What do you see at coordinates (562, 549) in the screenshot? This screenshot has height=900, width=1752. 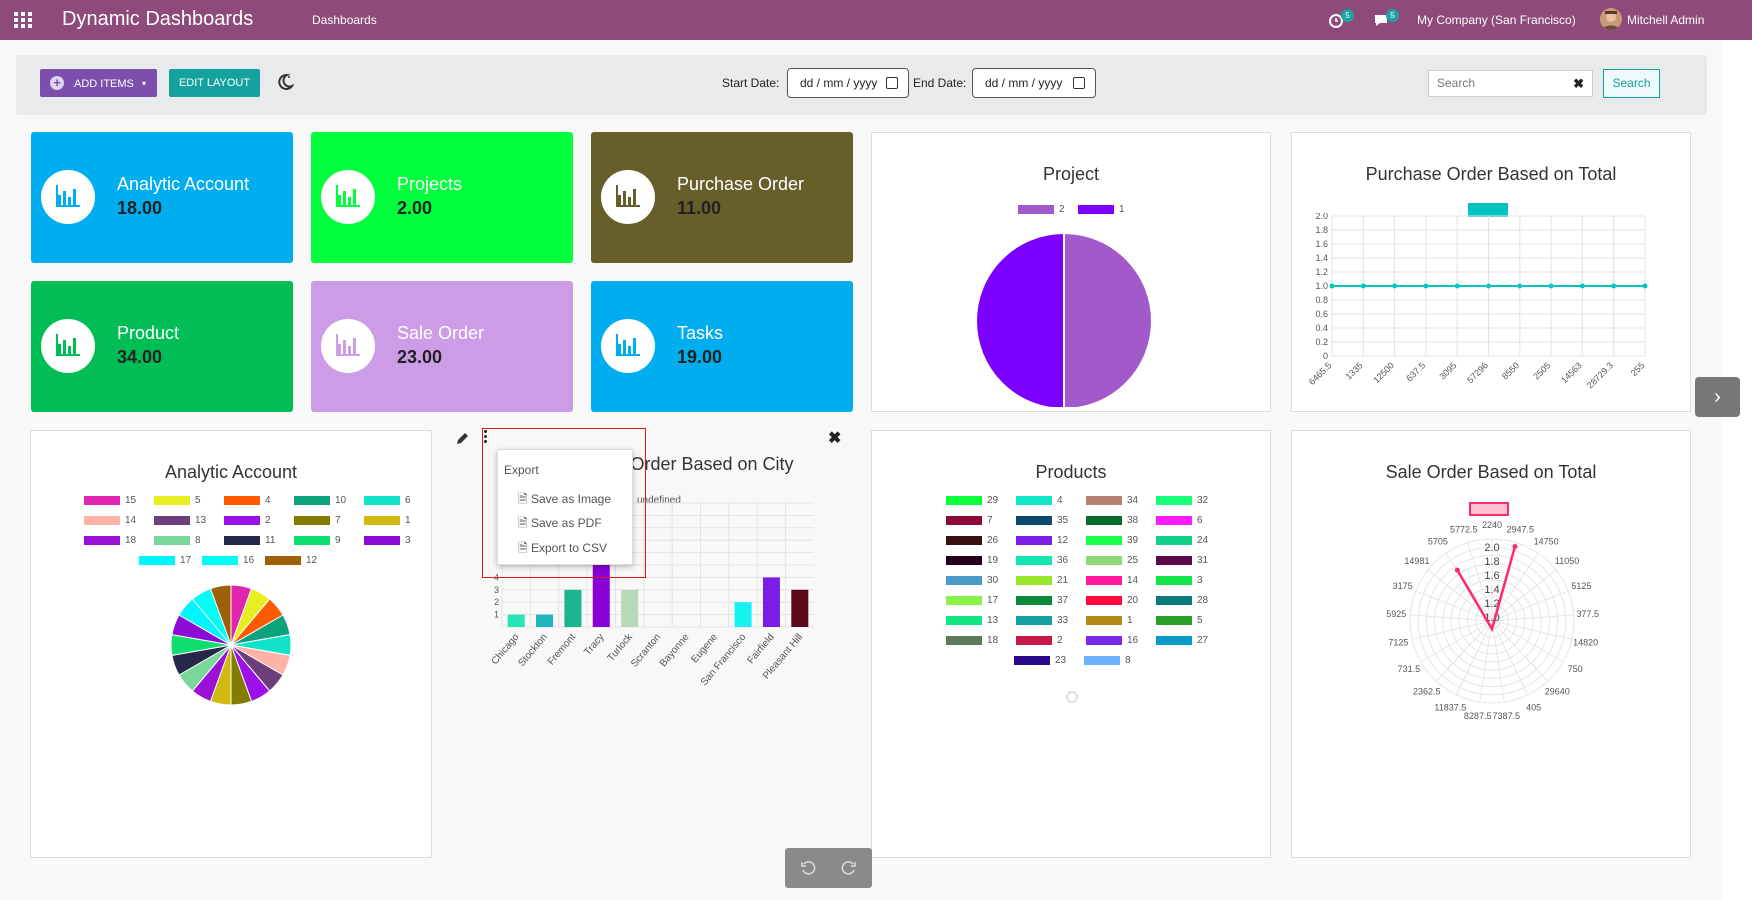 I see `export-csv-item: 🗎 Export to CSV` at bounding box center [562, 549].